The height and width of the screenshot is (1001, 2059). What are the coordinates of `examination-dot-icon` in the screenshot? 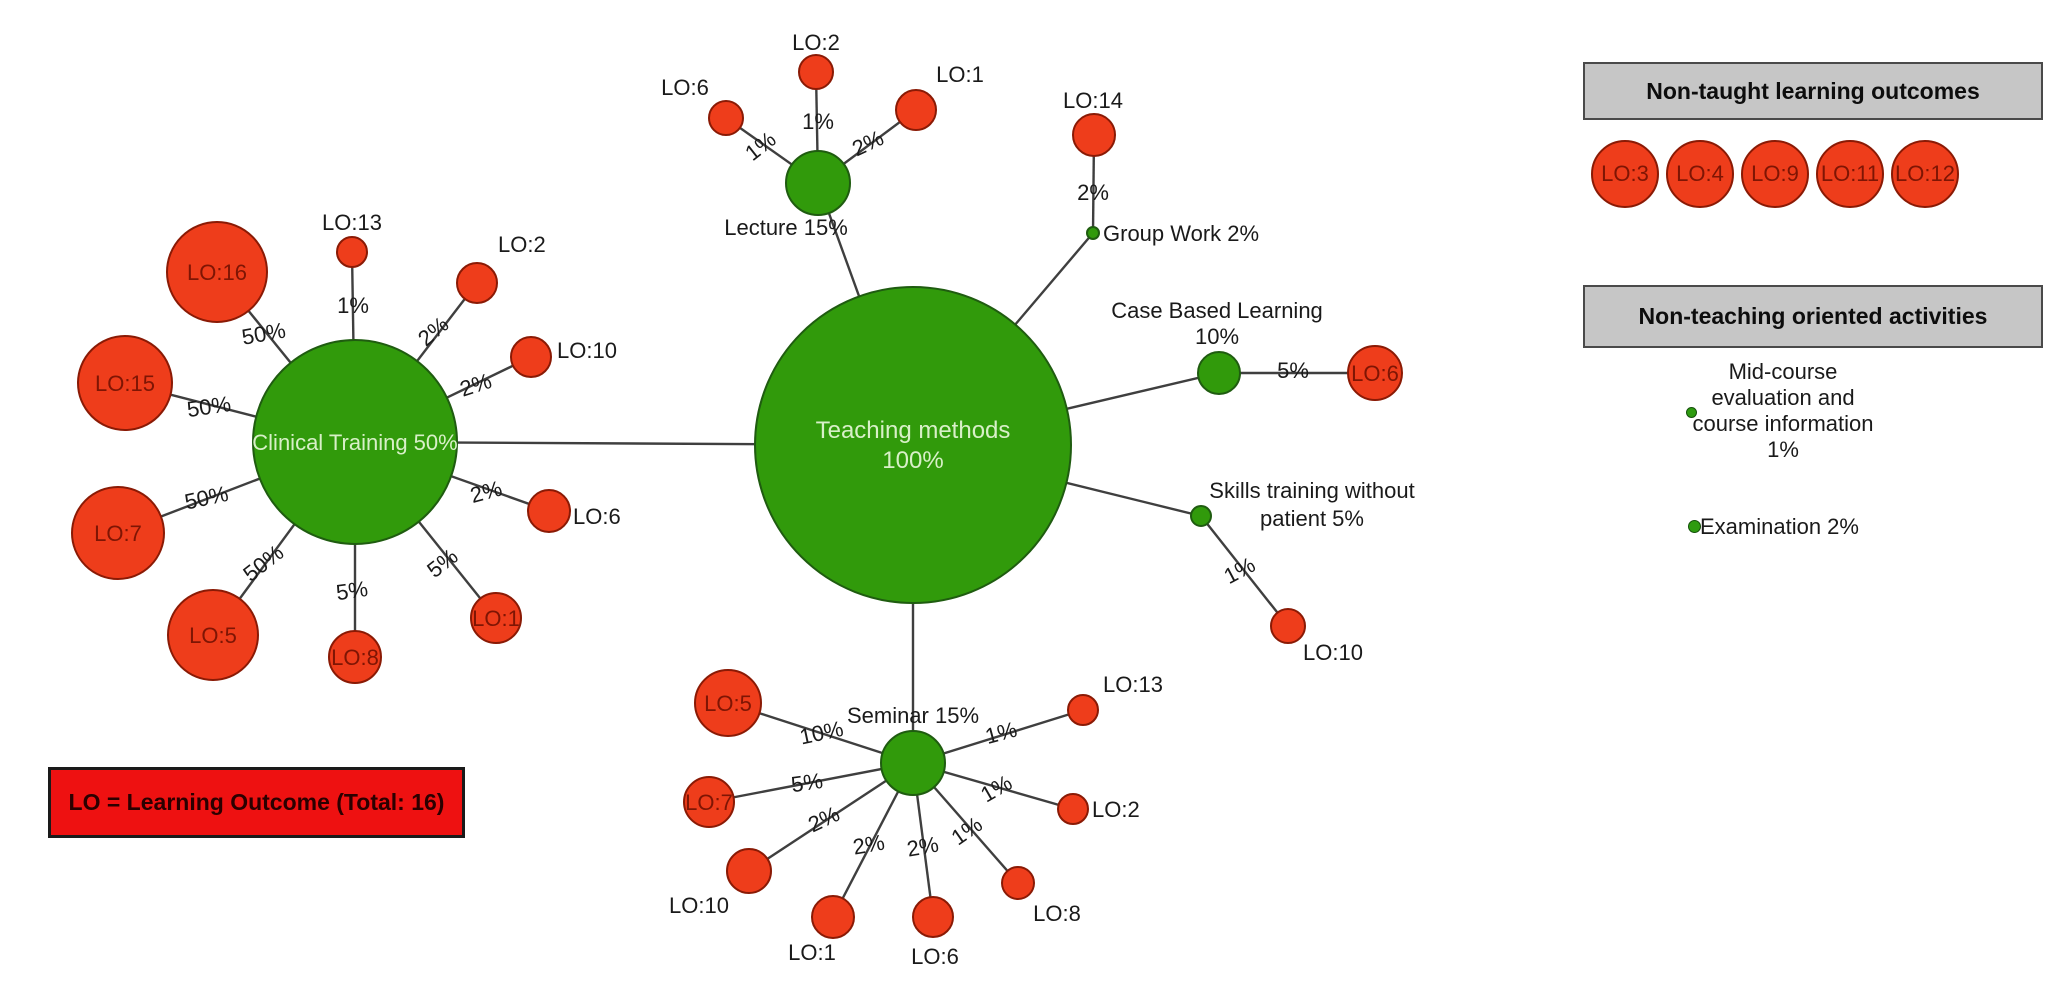 It's located at (1694, 526).